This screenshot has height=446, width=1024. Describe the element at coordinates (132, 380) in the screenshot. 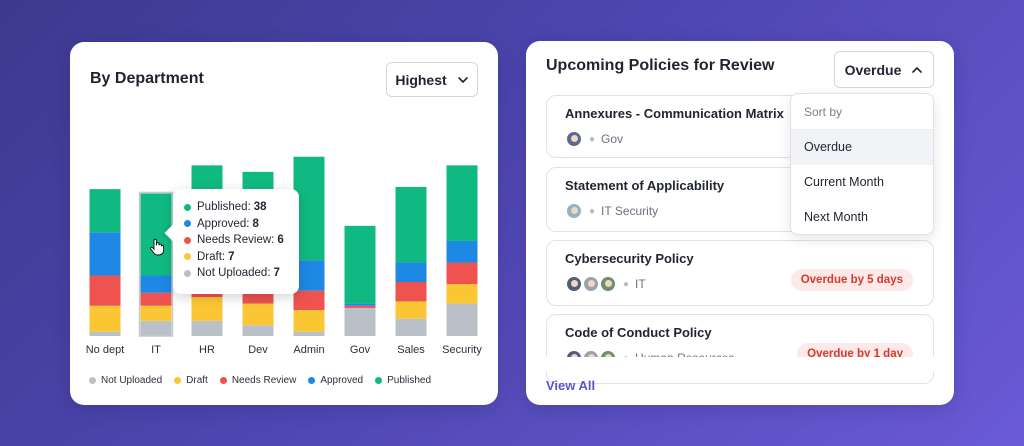

I see `legend-label: Not Uploaded` at that location.